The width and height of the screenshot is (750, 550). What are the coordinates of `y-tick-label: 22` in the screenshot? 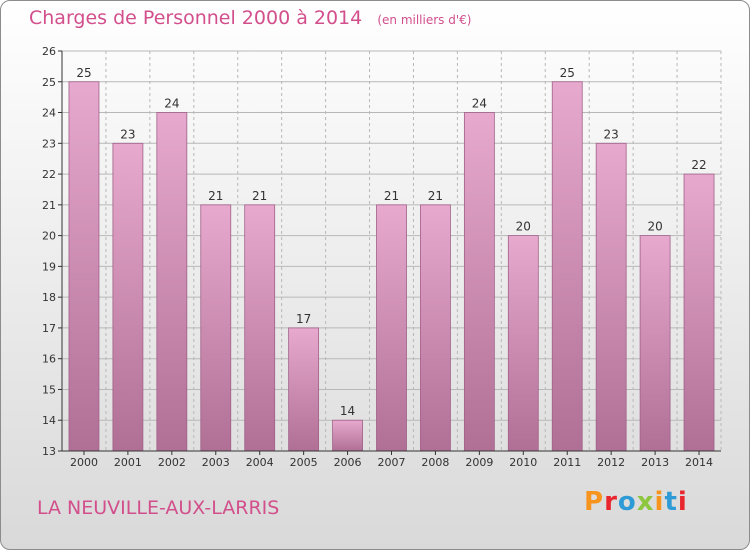 It's located at (49, 174).